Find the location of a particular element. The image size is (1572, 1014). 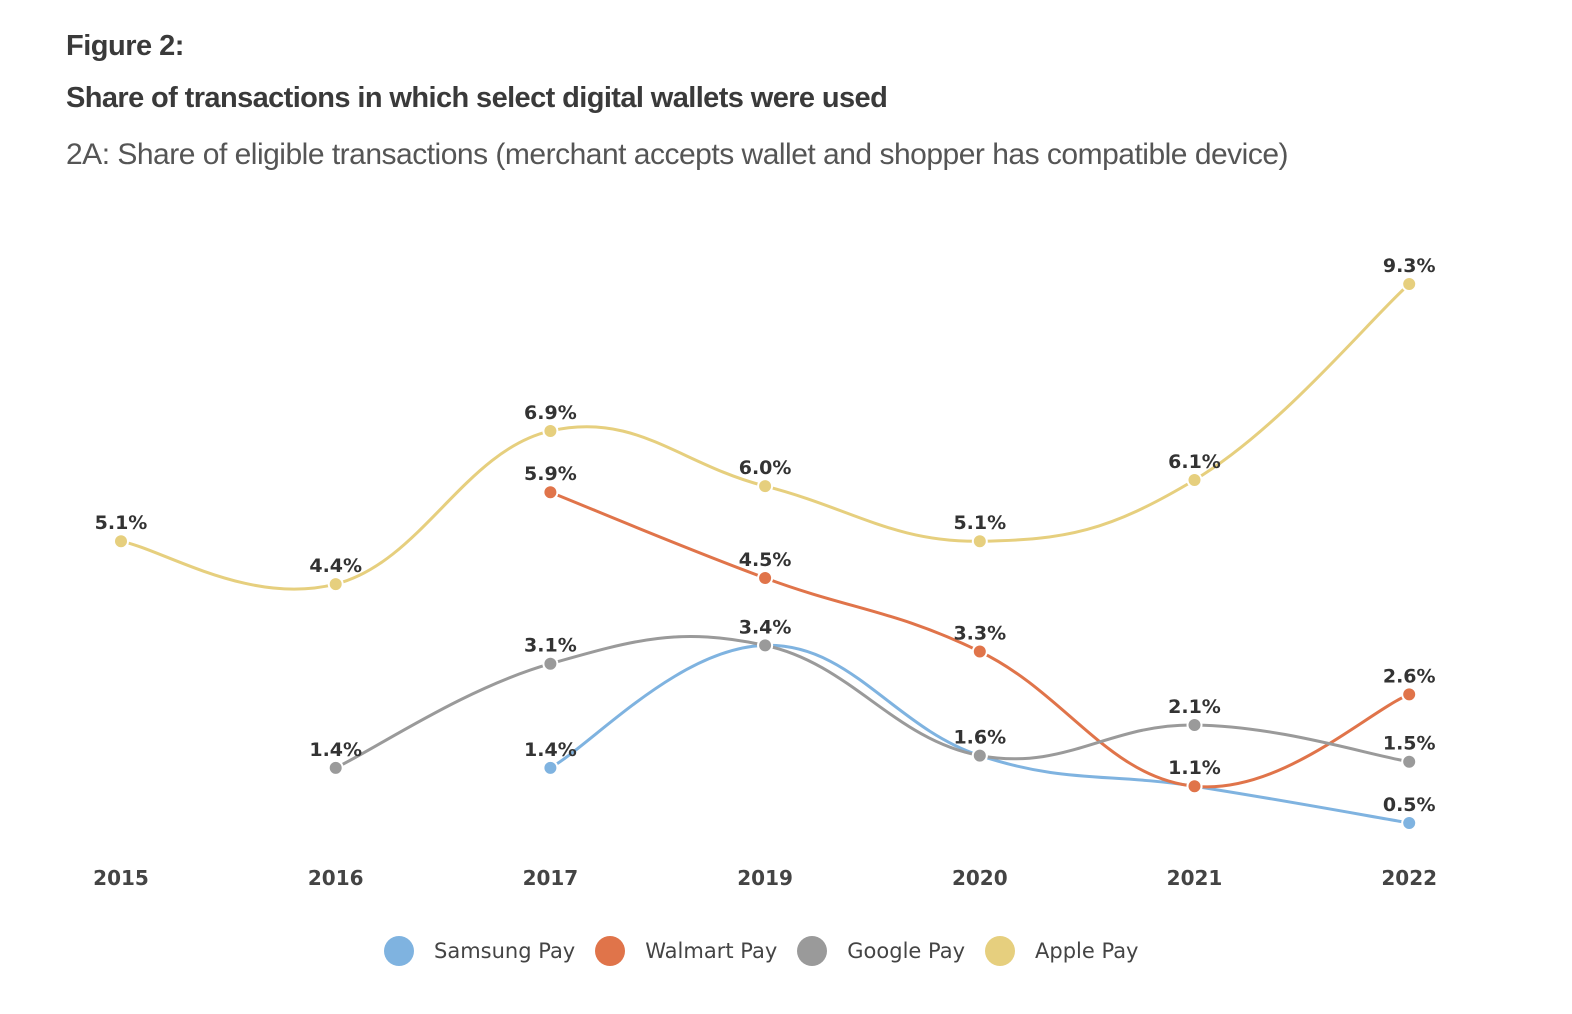

legend-swatch-samsung-pay is located at coordinates (399, 951).